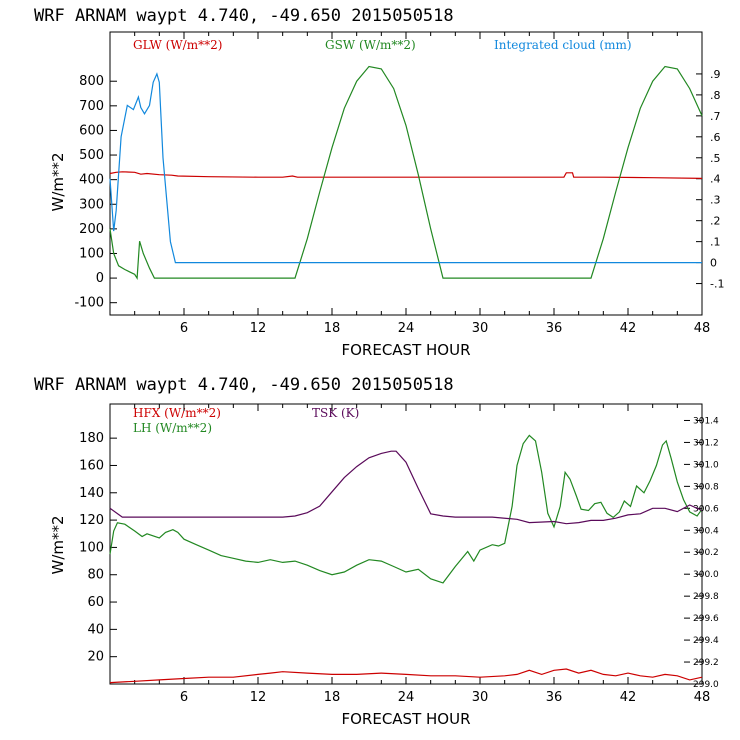 The width and height of the screenshot is (740, 740). What do you see at coordinates (91, 493) in the screenshot?
I see `bottom-ytick-label: 140` at bounding box center [91, 493].